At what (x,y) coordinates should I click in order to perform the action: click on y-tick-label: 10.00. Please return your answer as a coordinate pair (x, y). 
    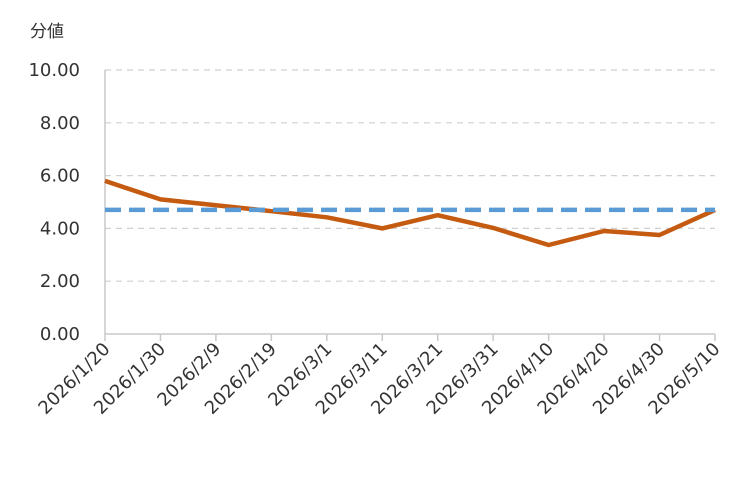
    Looking at the image, I should click on (54, 70).